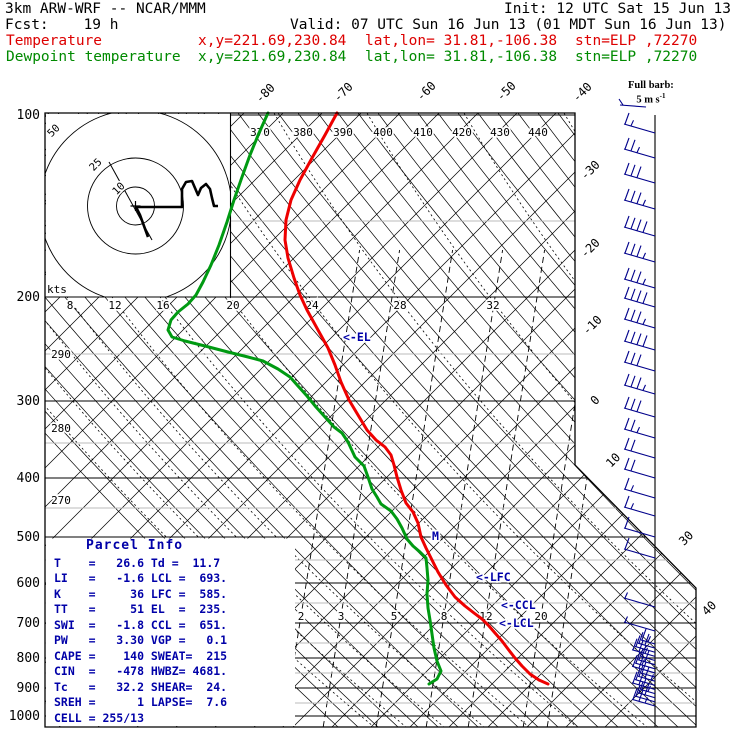 This screenshot has width=740, height=740. I want to click on svg-text: 28, so click(399, 305).